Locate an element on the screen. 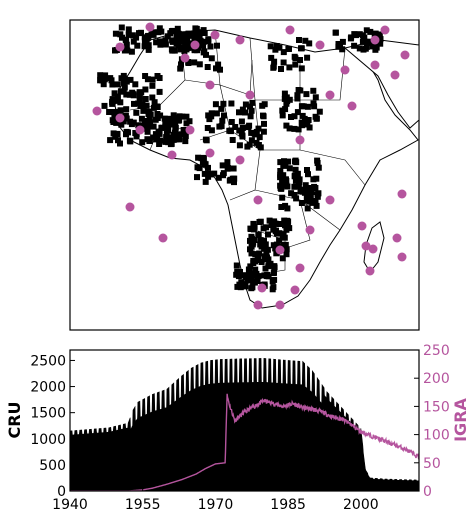  y-left-tick-label: 500 is located at coordinates (52, 466).